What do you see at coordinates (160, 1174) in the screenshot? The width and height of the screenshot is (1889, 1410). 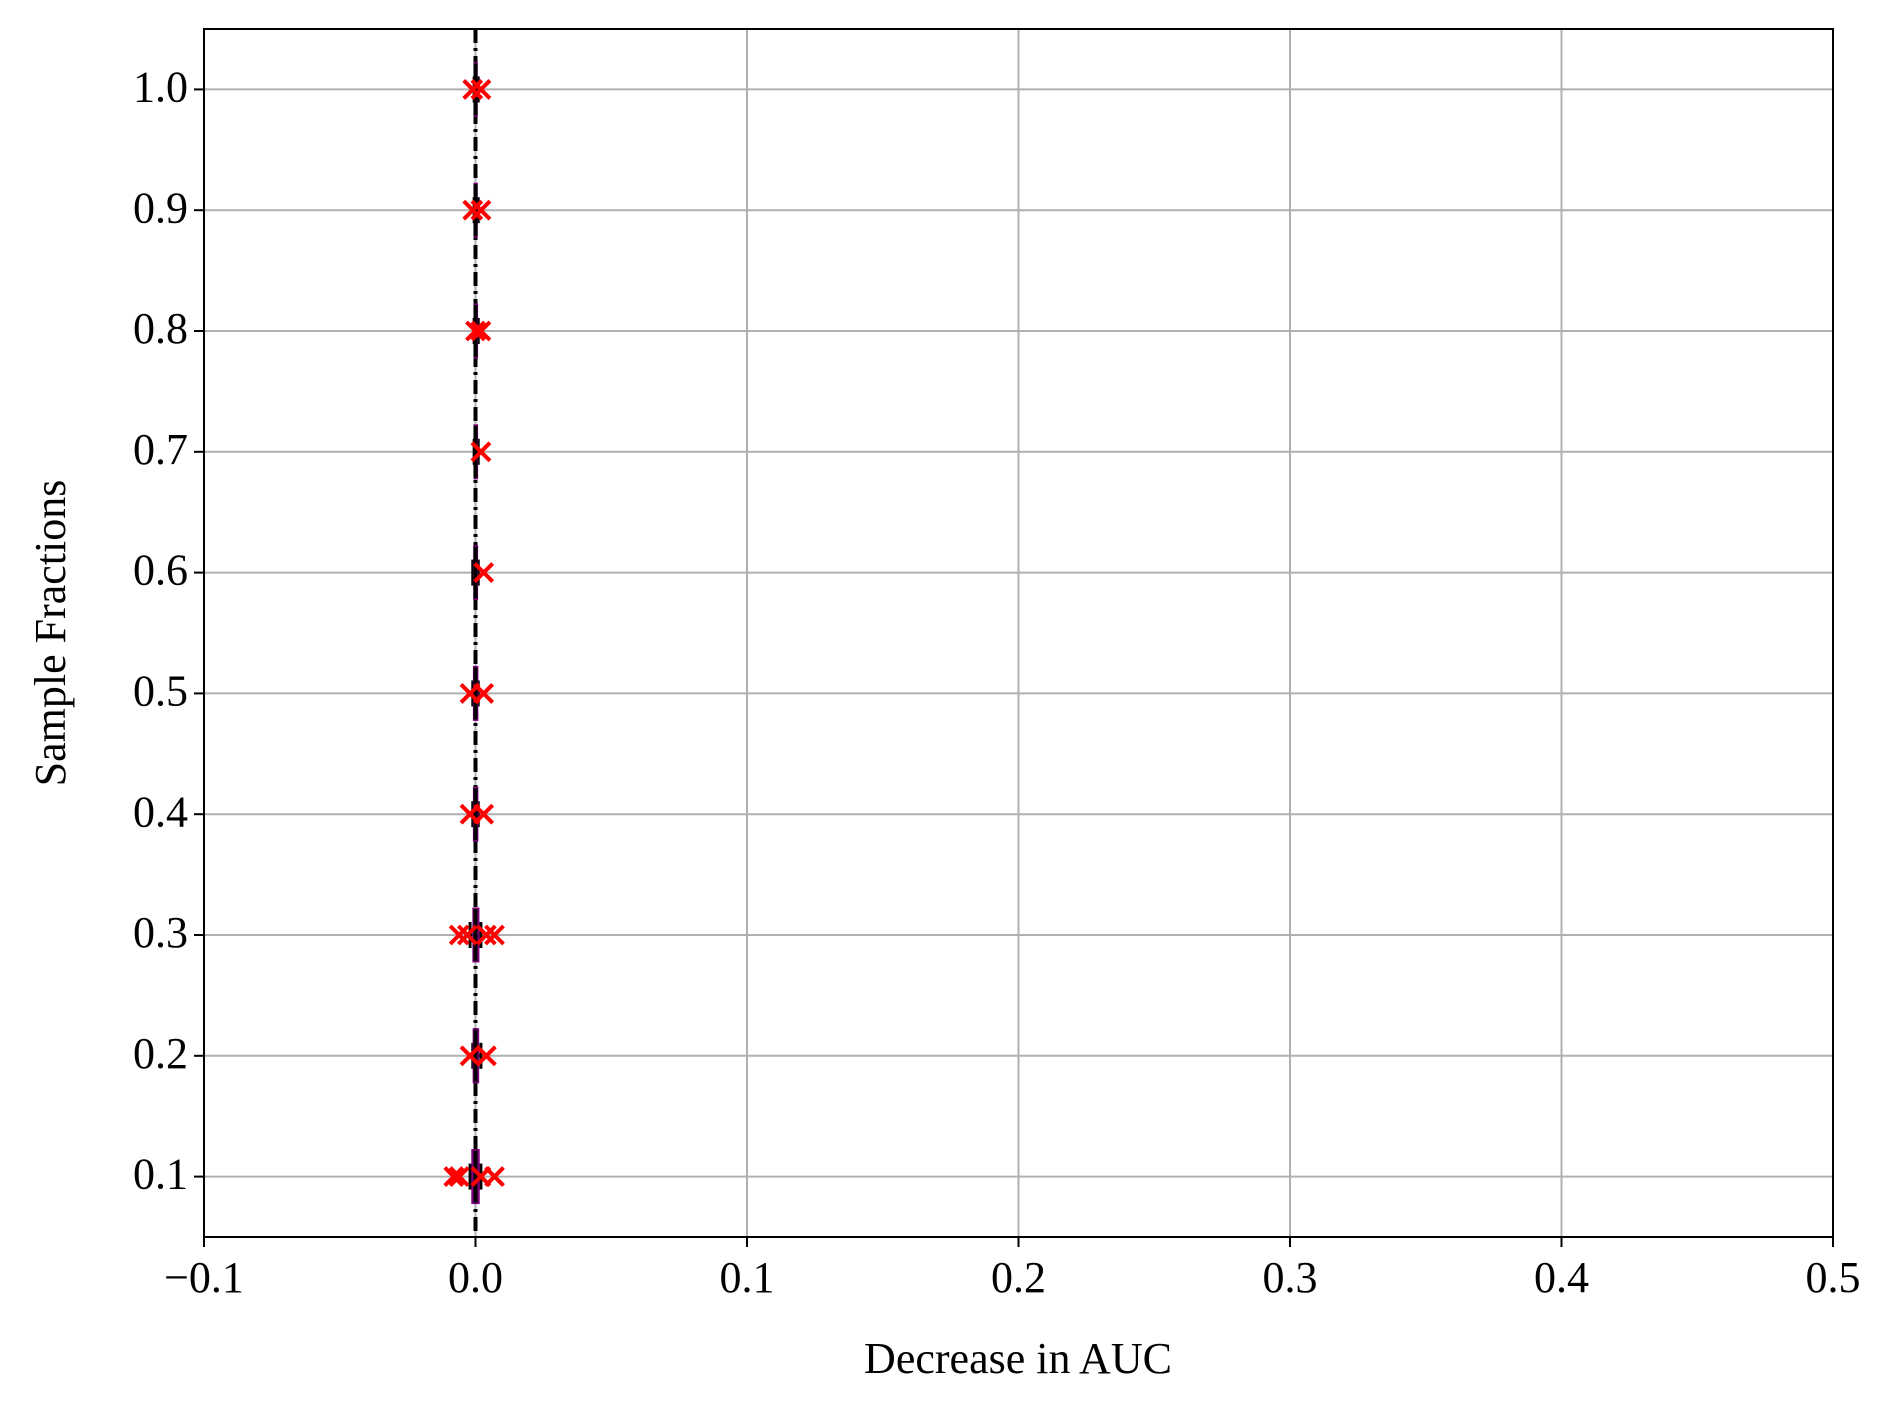 I see `y-tick-label: 0.1` at bounding box center [160, 1174].